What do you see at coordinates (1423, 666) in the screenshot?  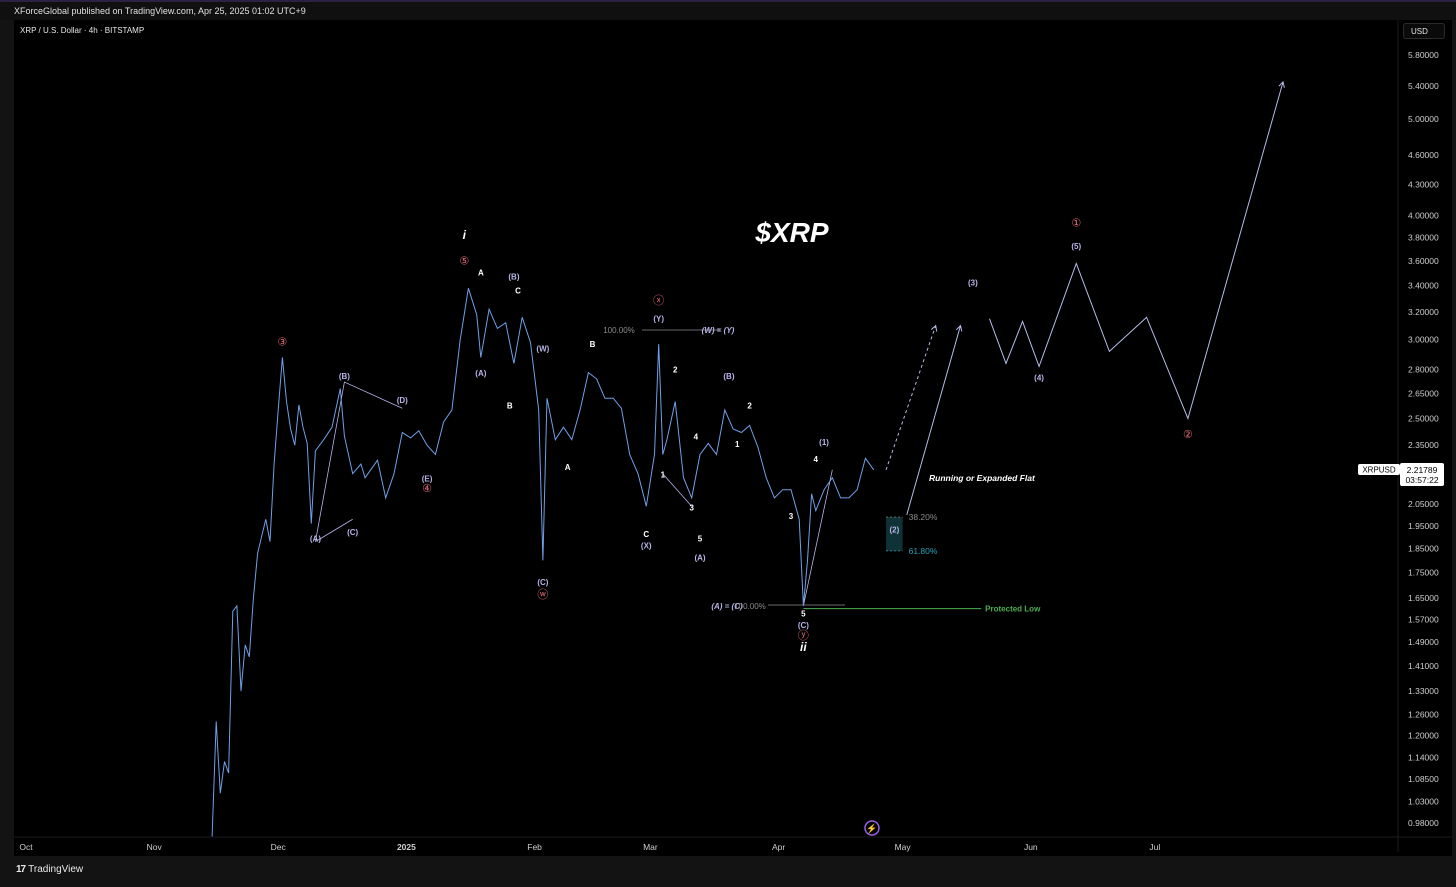 I see `price-tick-label: 1.41000` at bounding box center [1423, 666].